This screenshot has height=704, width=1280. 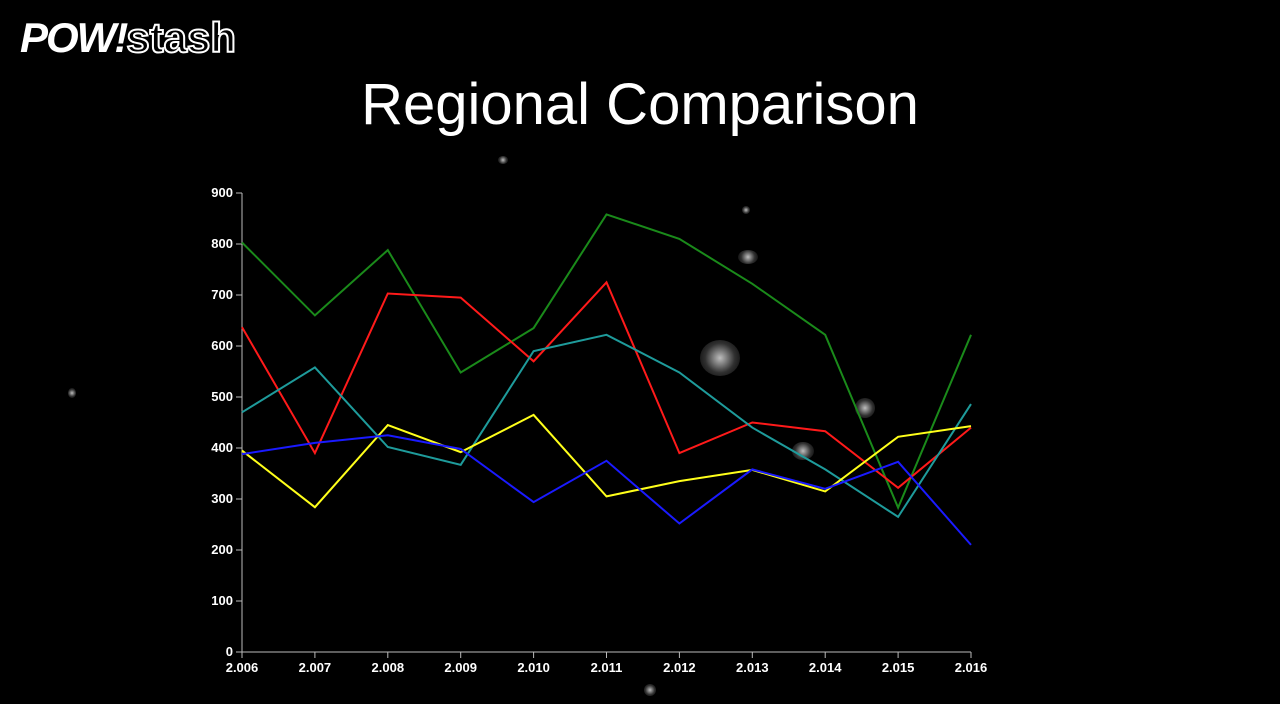 I want to click on x-tick-label: 2.015, so click(x=898, y=667).